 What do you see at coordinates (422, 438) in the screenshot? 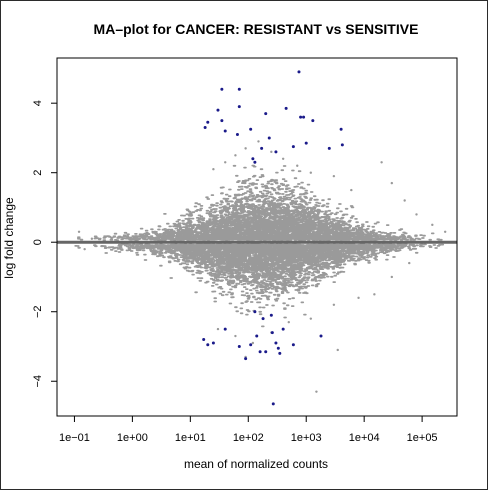
I see `x-tick-label: 1e+05` at bounding box center [422, 438].